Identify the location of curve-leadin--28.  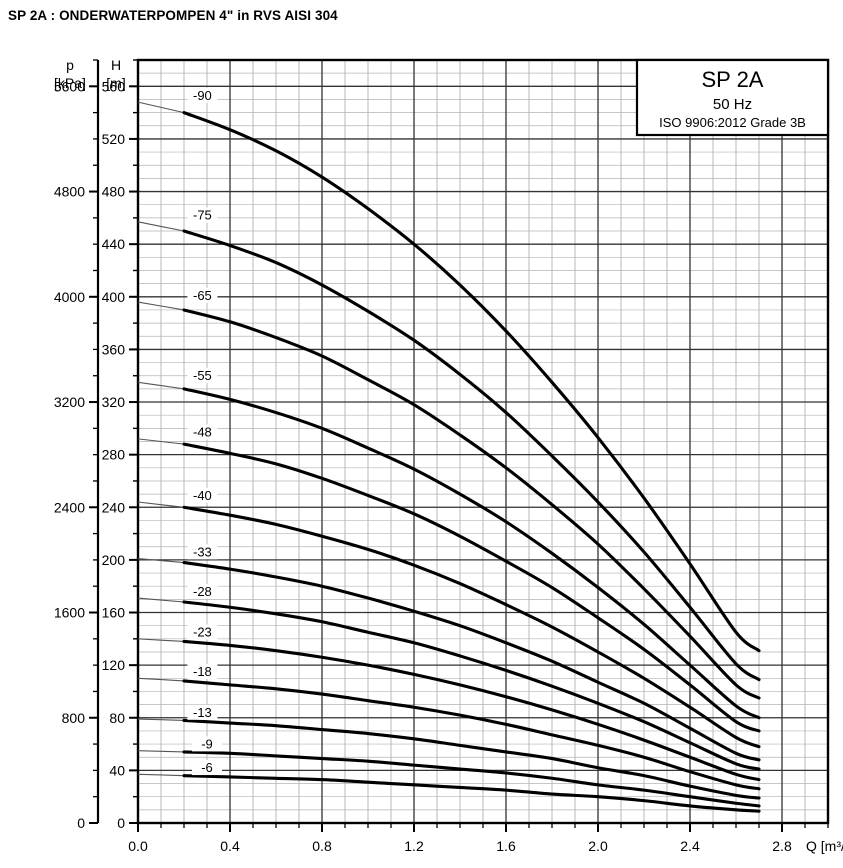
(161, 600).